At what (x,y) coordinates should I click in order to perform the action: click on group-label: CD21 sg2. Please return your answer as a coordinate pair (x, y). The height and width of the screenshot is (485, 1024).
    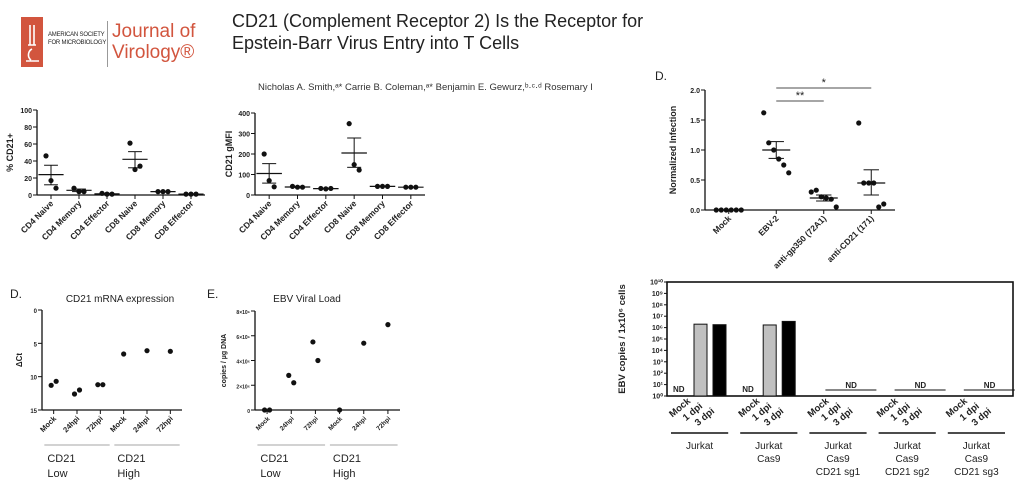
    Looking at the image, I should click on (907, 472).